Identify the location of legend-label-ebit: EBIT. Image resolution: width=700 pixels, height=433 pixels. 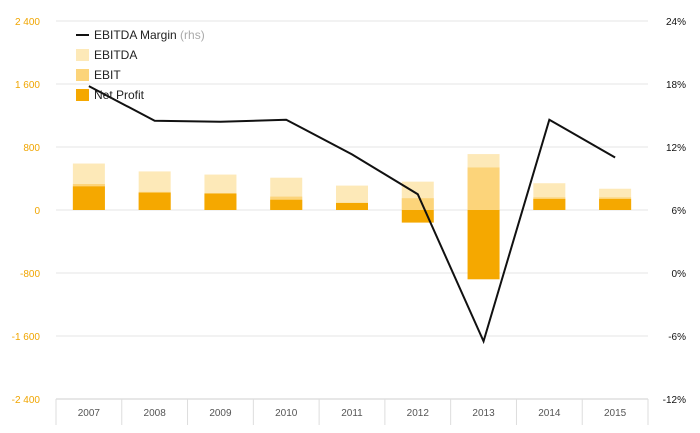
(107, 75).